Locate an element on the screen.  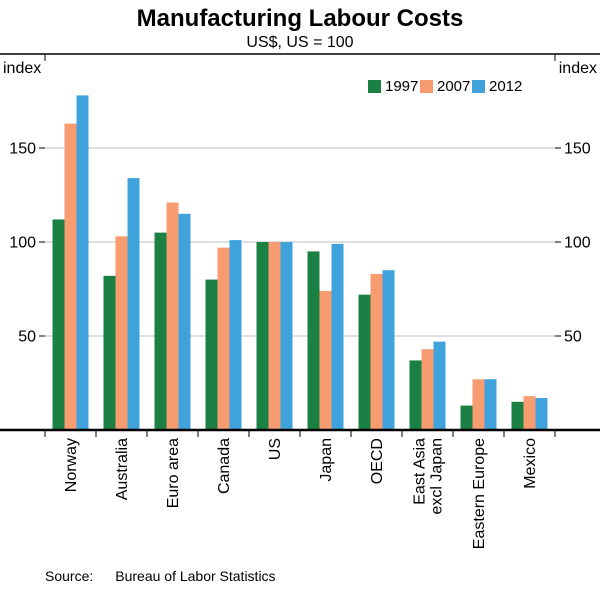
legend-swatch-2007 is located at coordinates (426, 86).